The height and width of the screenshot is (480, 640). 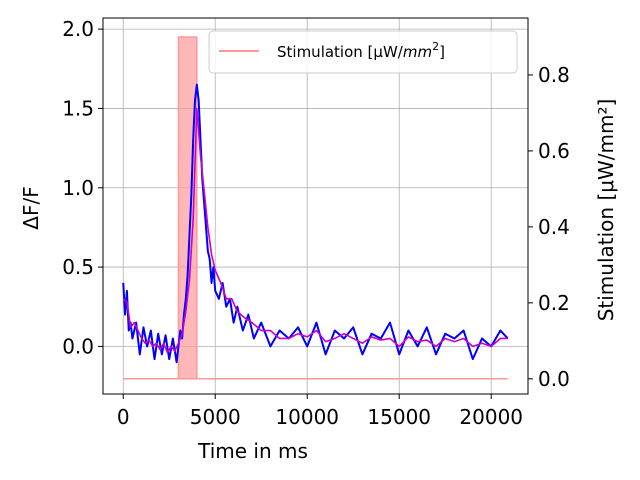 What do you see at coordinates (554, 303) in the screenshot?
I see `y-right-tick-label: 0.2` at bounding box center [554, 303].